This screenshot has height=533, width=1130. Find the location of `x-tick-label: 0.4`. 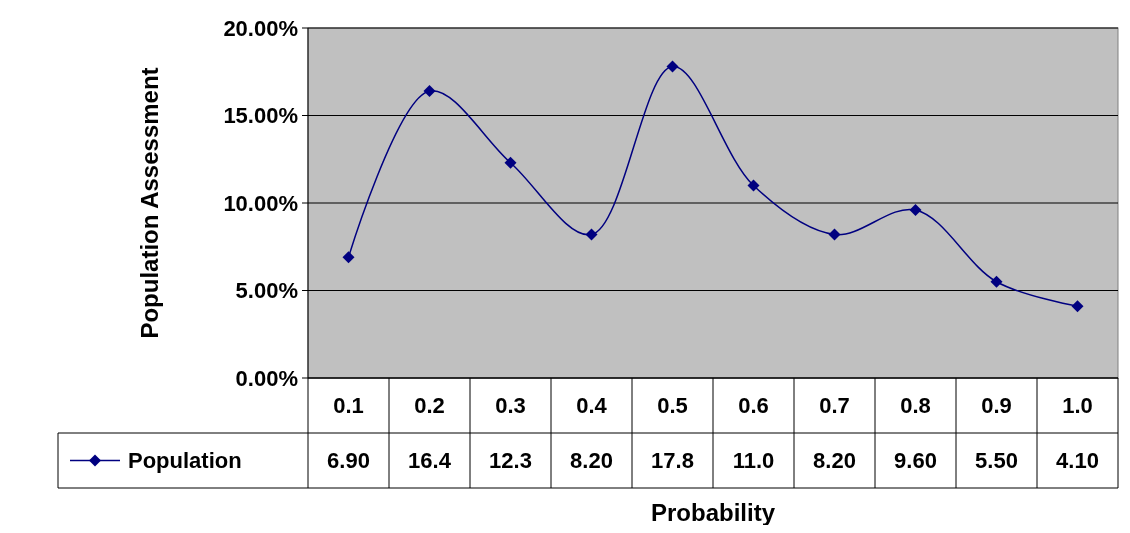

x-tick-label: 0.4 is located at coordinates (592, 406).